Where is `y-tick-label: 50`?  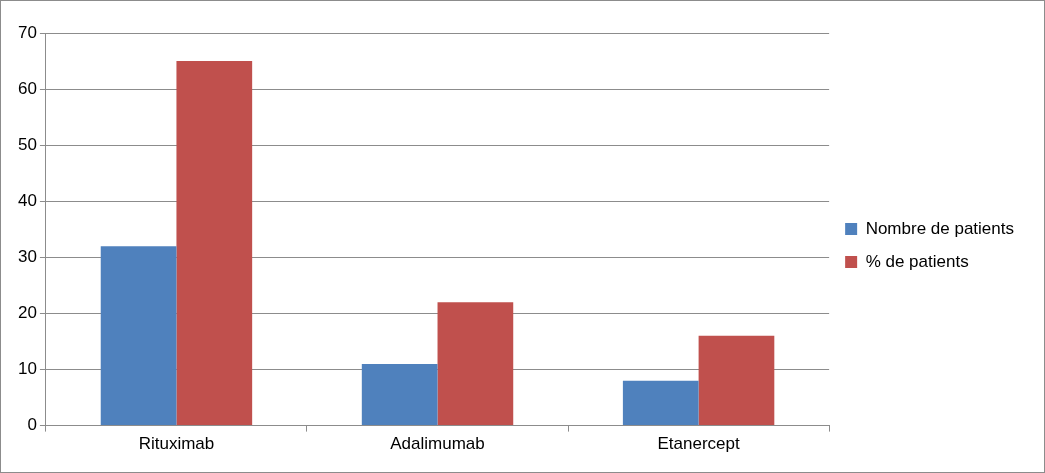
y-tick-label: 50 is located at coordinates (27, 144).